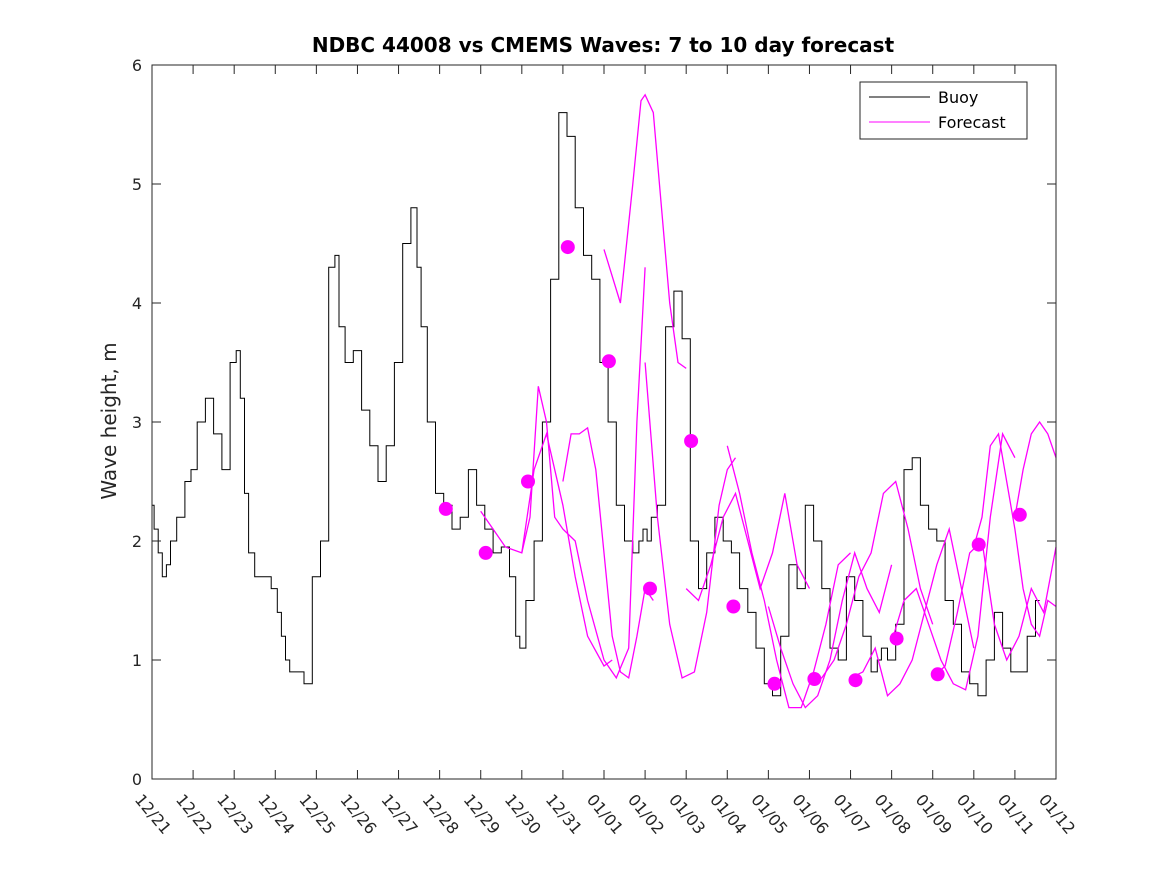 The height and width of the screenshot is (875, 1167). Describe the element at coordinates (958, 97) in the screenshot. I see `legend-buoy-label: Buoy` at that location.